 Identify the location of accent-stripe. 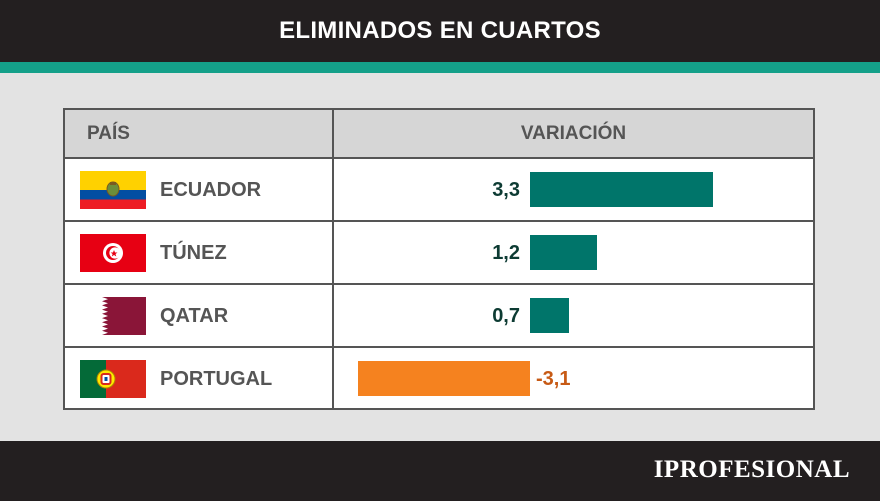
(440, 67).